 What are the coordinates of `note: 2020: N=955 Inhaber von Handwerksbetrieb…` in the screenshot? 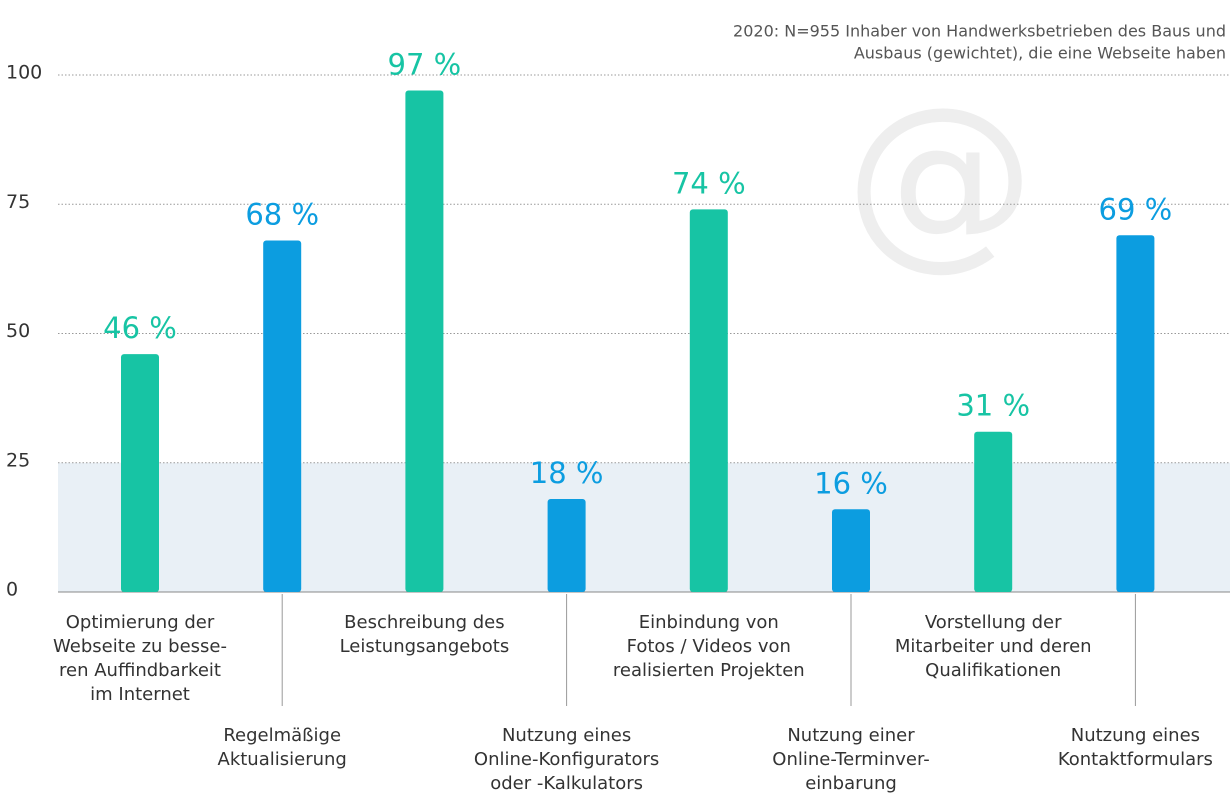 It's located at (979, 31).